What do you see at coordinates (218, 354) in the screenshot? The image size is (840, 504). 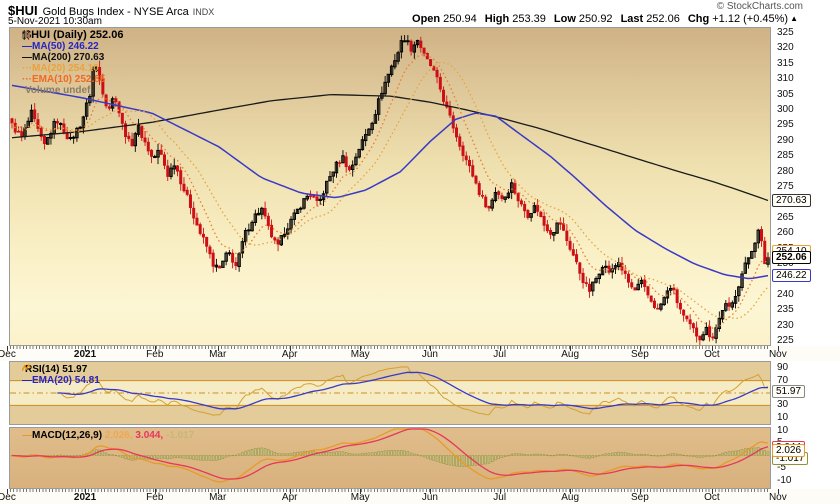 I see `month-label: Mar` at bounding box center [218, 354].